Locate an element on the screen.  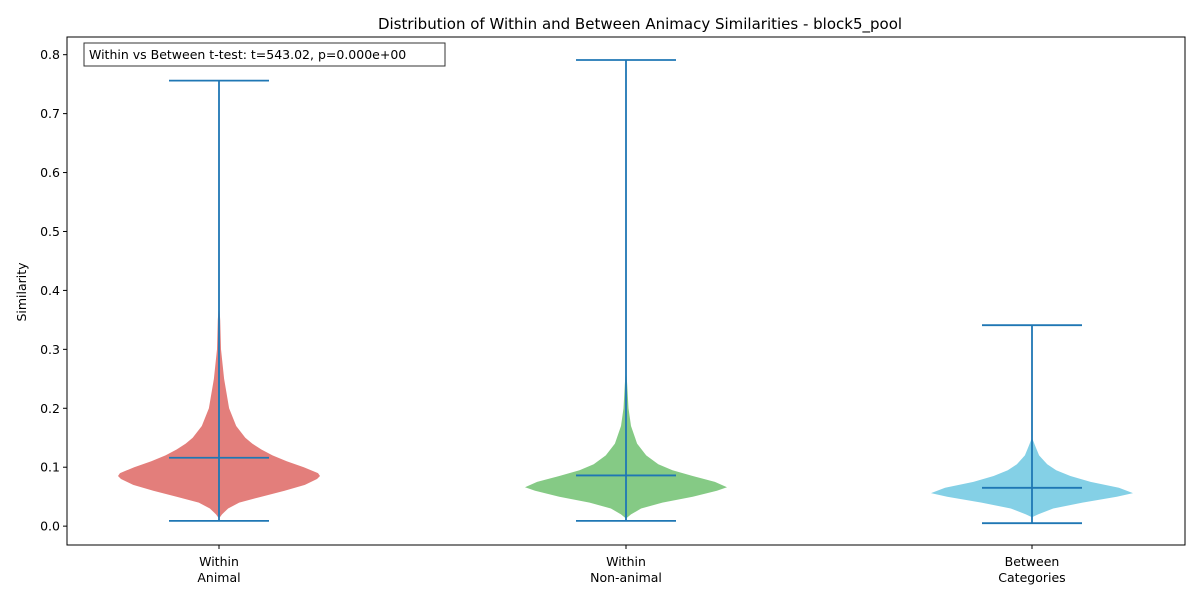
x-tick-label: Non-animal is located at coordinates (626, 577).